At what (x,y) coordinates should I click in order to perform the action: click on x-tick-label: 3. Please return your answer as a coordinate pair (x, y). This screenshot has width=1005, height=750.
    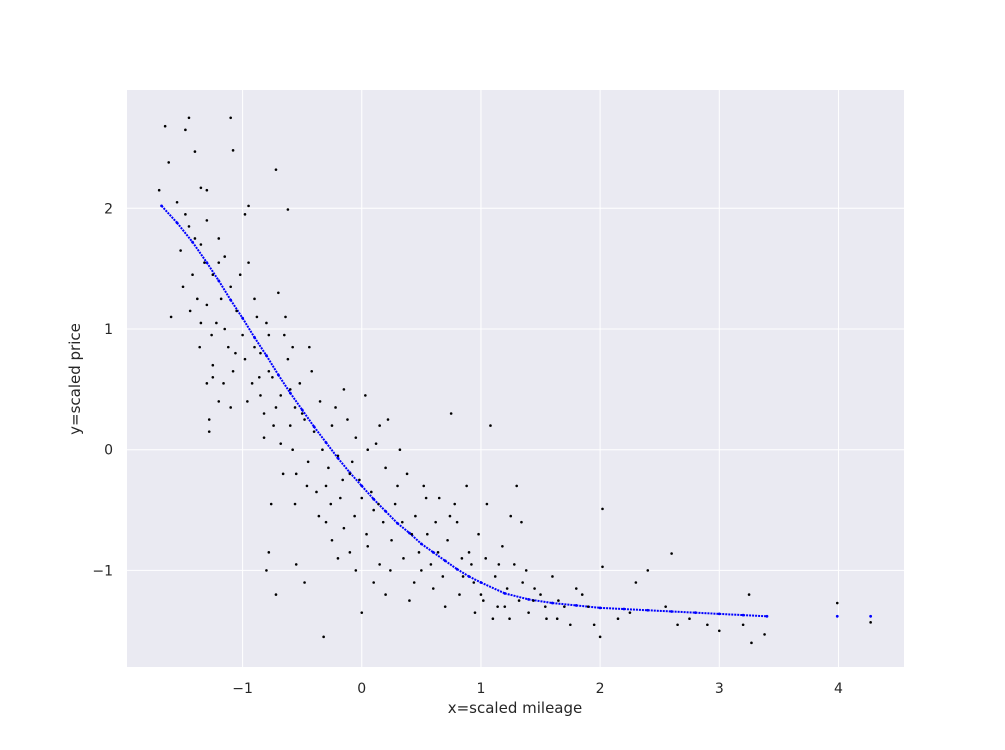
    Looking at the image, I should click on (719, 689).